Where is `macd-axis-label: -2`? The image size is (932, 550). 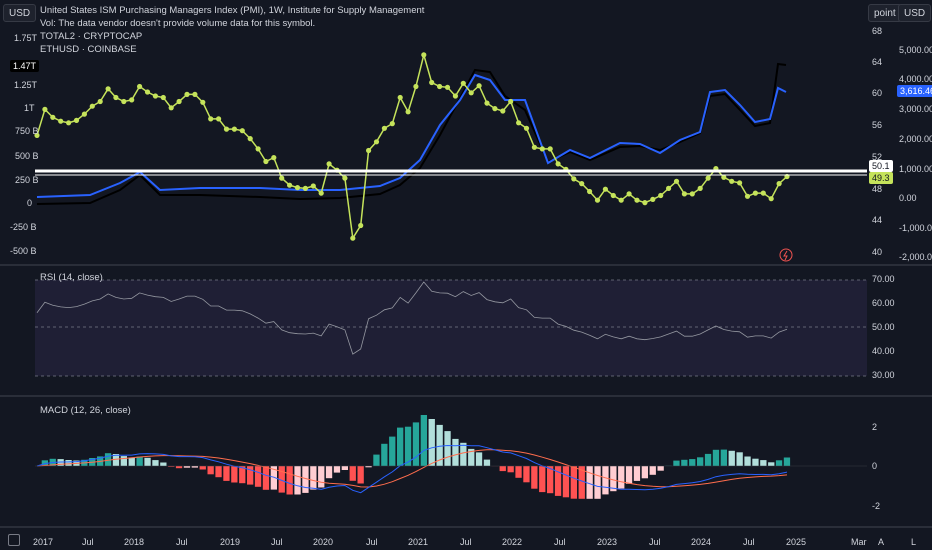
macd-axis-label: -2 is located at coordinates (876, 506).